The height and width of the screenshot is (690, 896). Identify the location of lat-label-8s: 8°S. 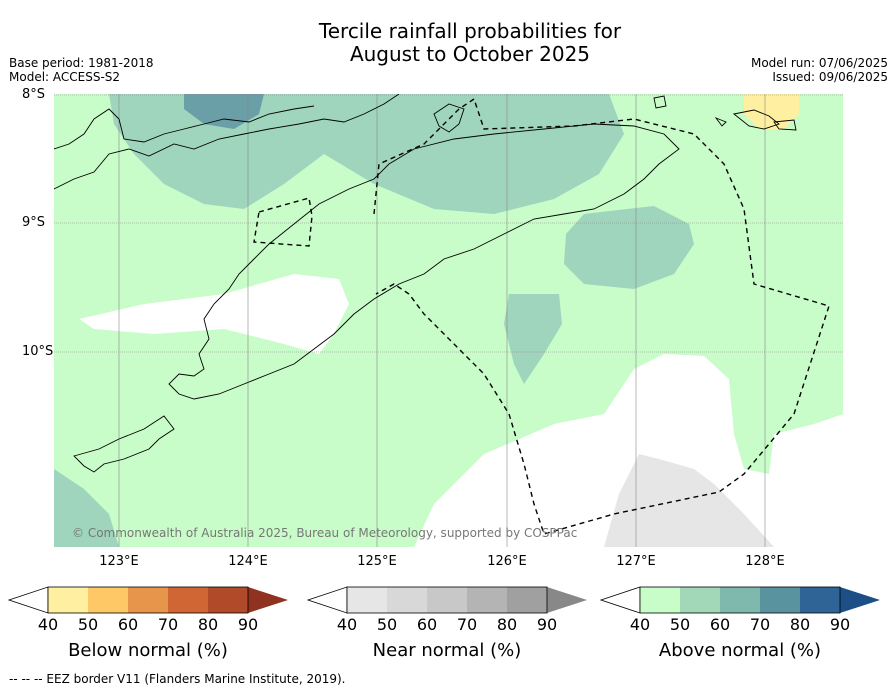
(34, 94).